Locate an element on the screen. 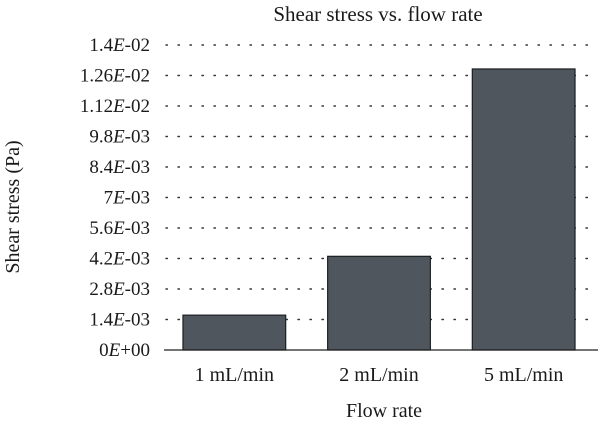  chart-title: Shear stress vs. flow rate is located at coordinates (377, 14).